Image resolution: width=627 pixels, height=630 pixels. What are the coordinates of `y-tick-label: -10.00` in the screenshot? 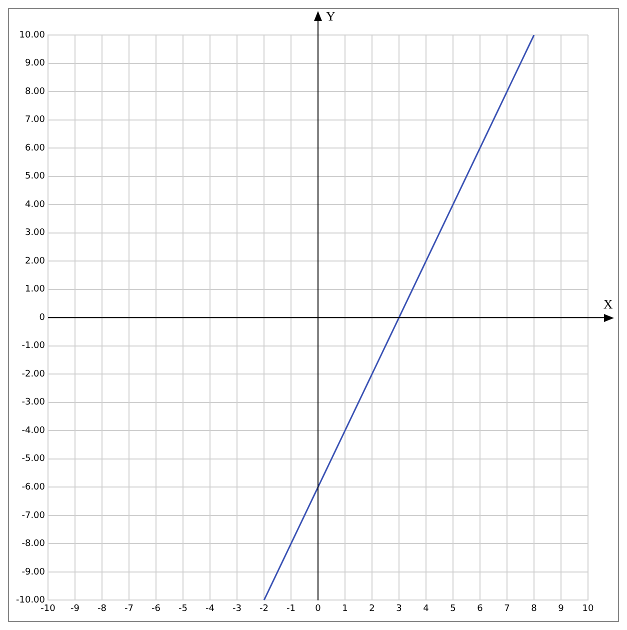 It's located at (31, 601).